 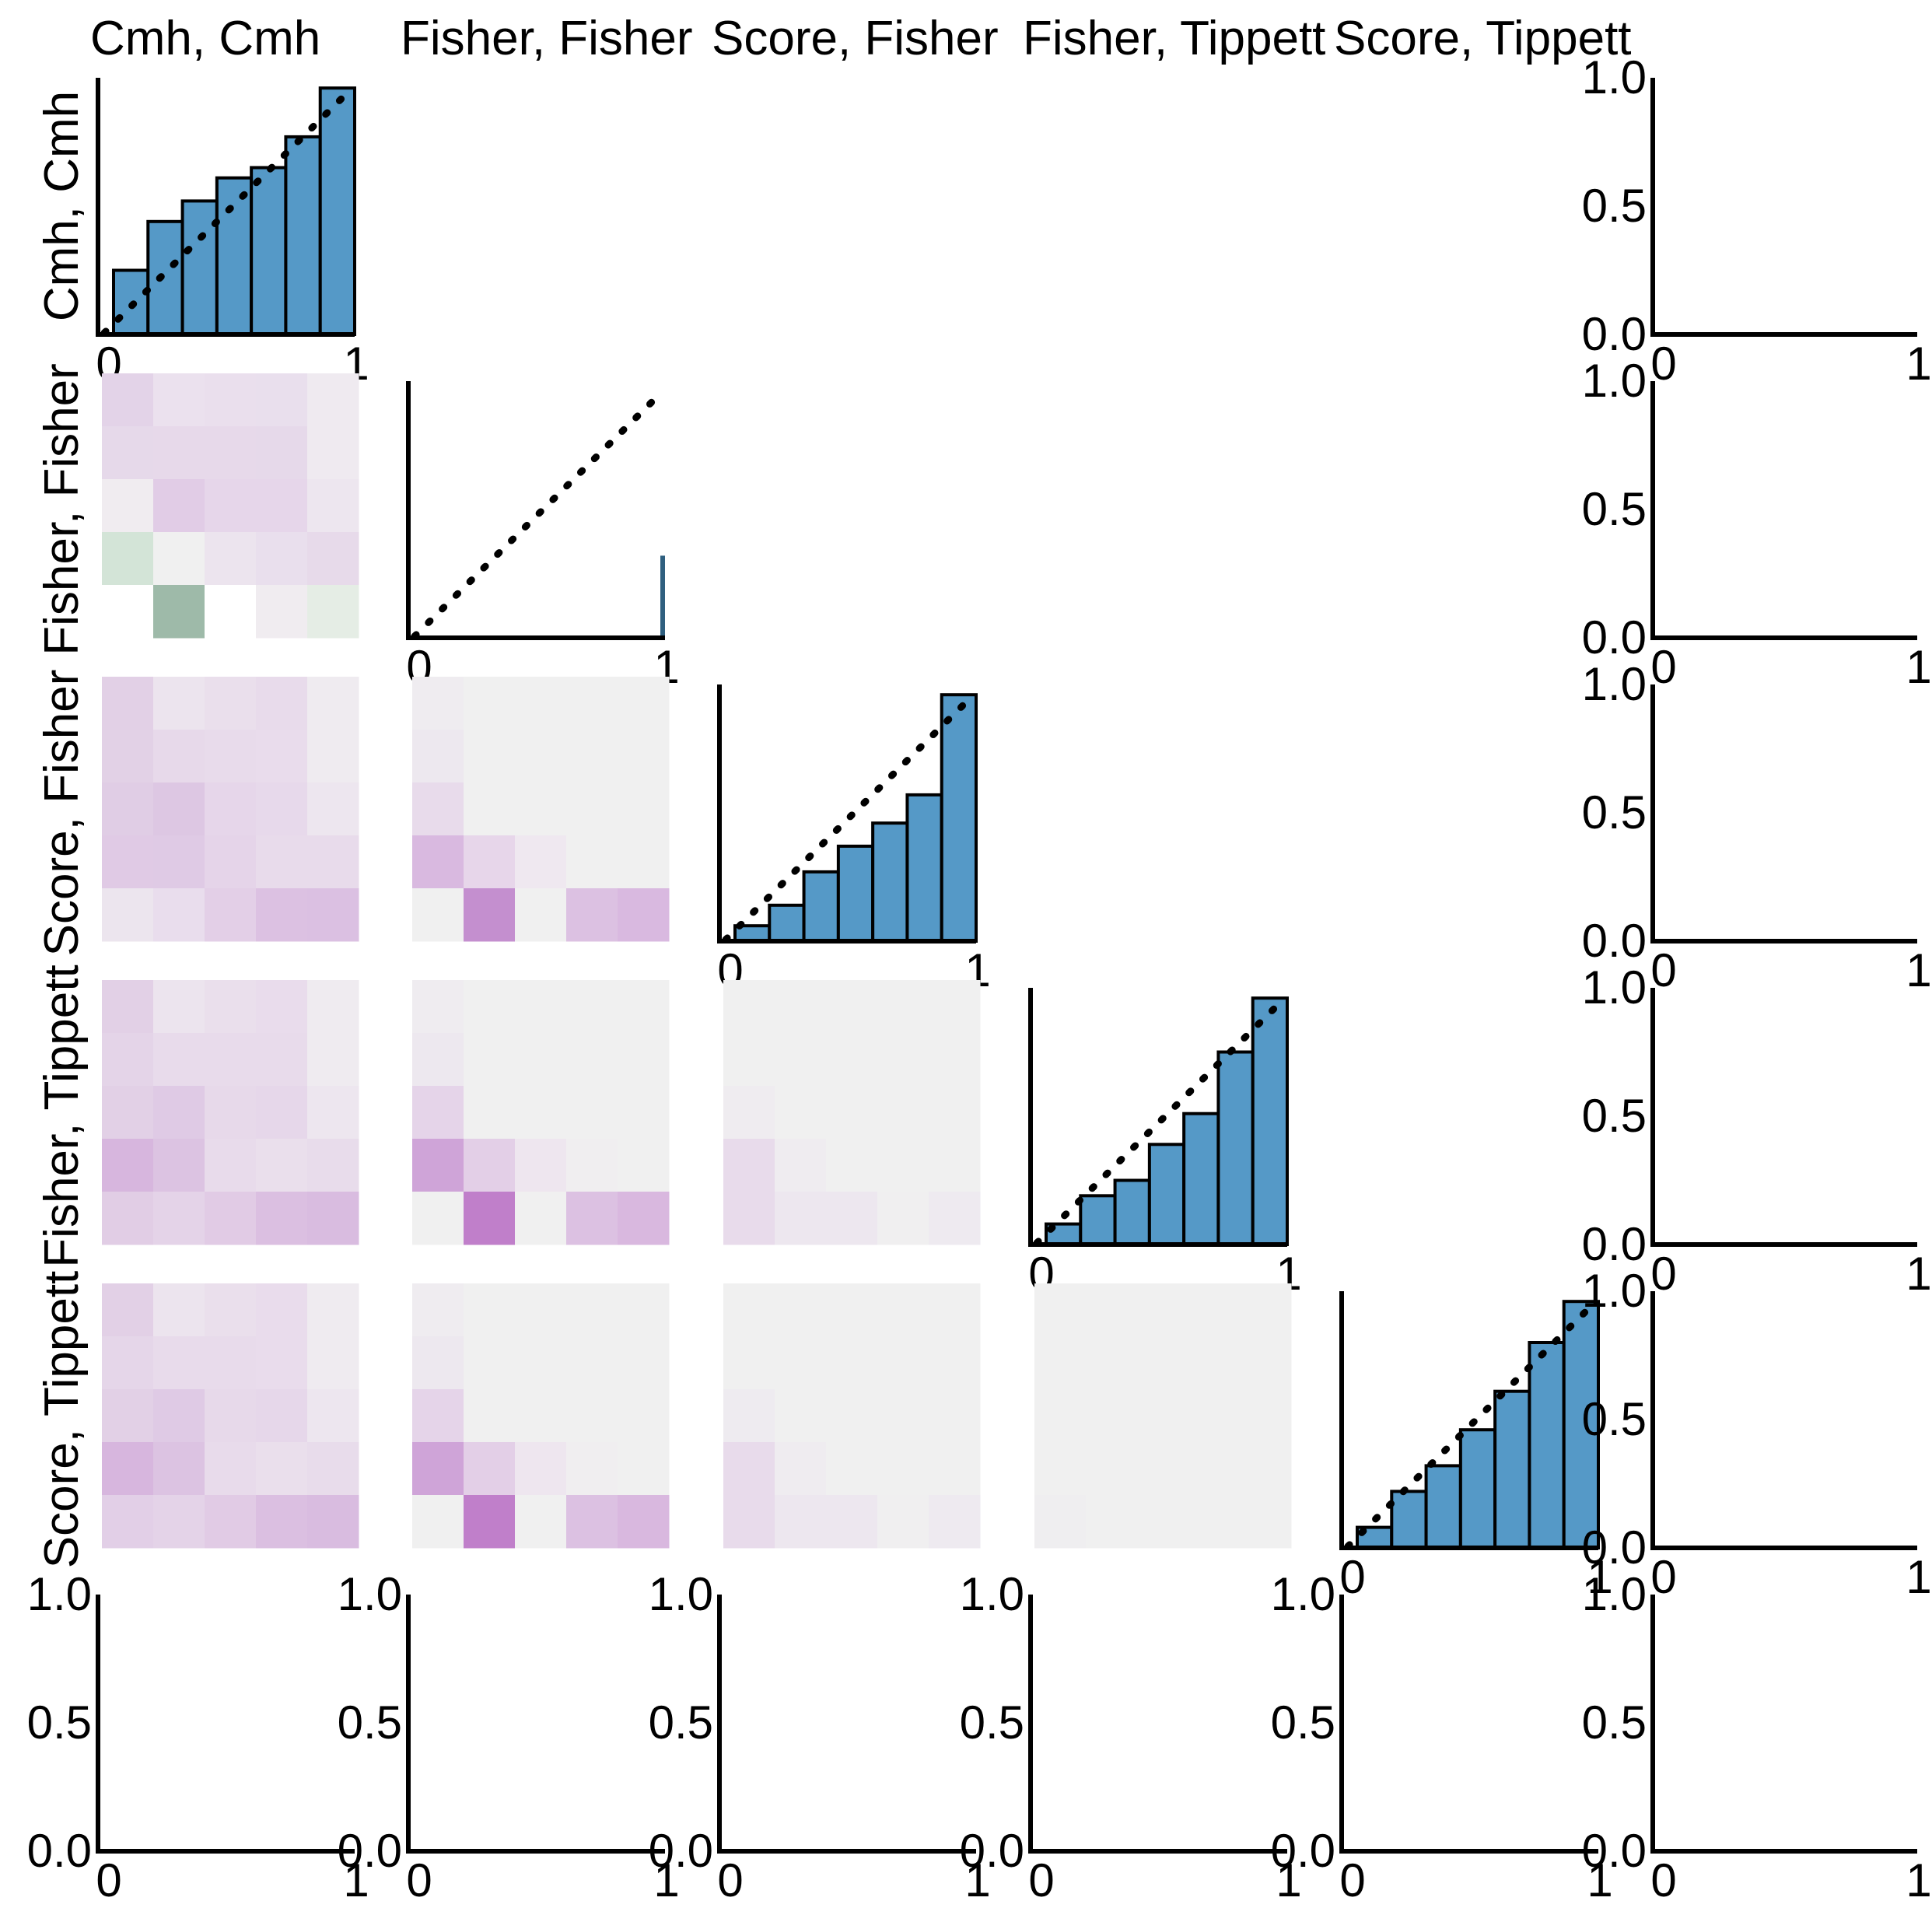 What do you see at coordinates (229, 212) in the screenshot?
I see `histogram-0-group` at bounding box center [229, 212].